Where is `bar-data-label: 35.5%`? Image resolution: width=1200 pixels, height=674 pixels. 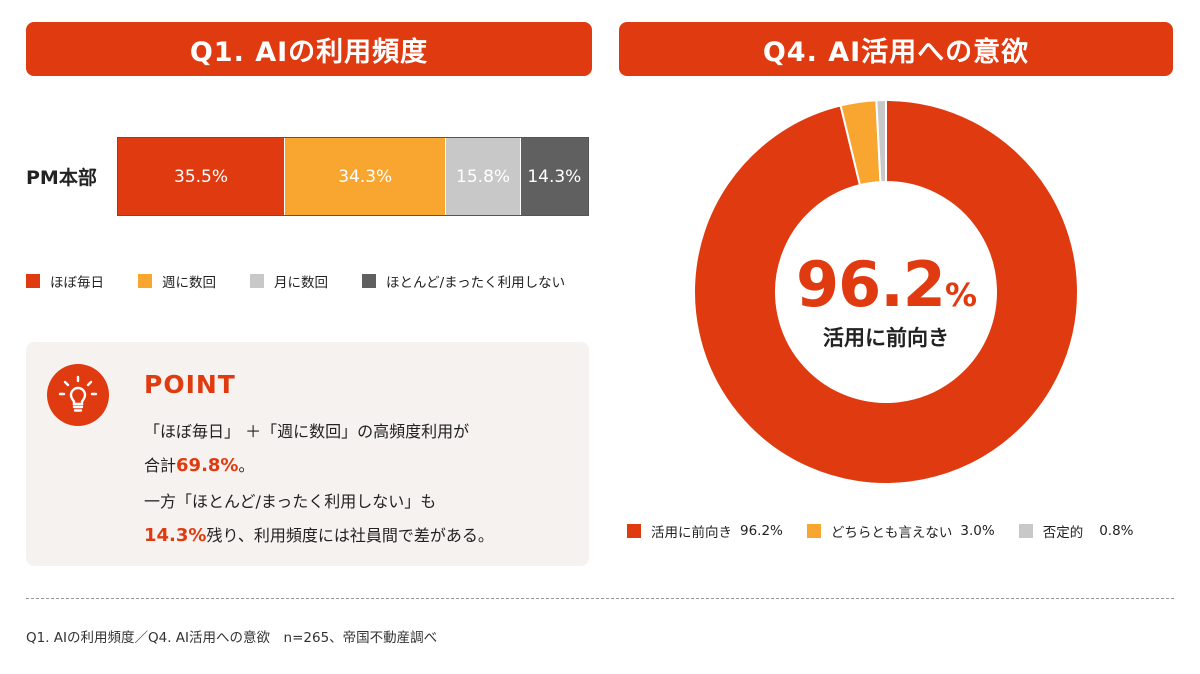
bar-data-label: 35.5% is located at coordinates (201, 176).